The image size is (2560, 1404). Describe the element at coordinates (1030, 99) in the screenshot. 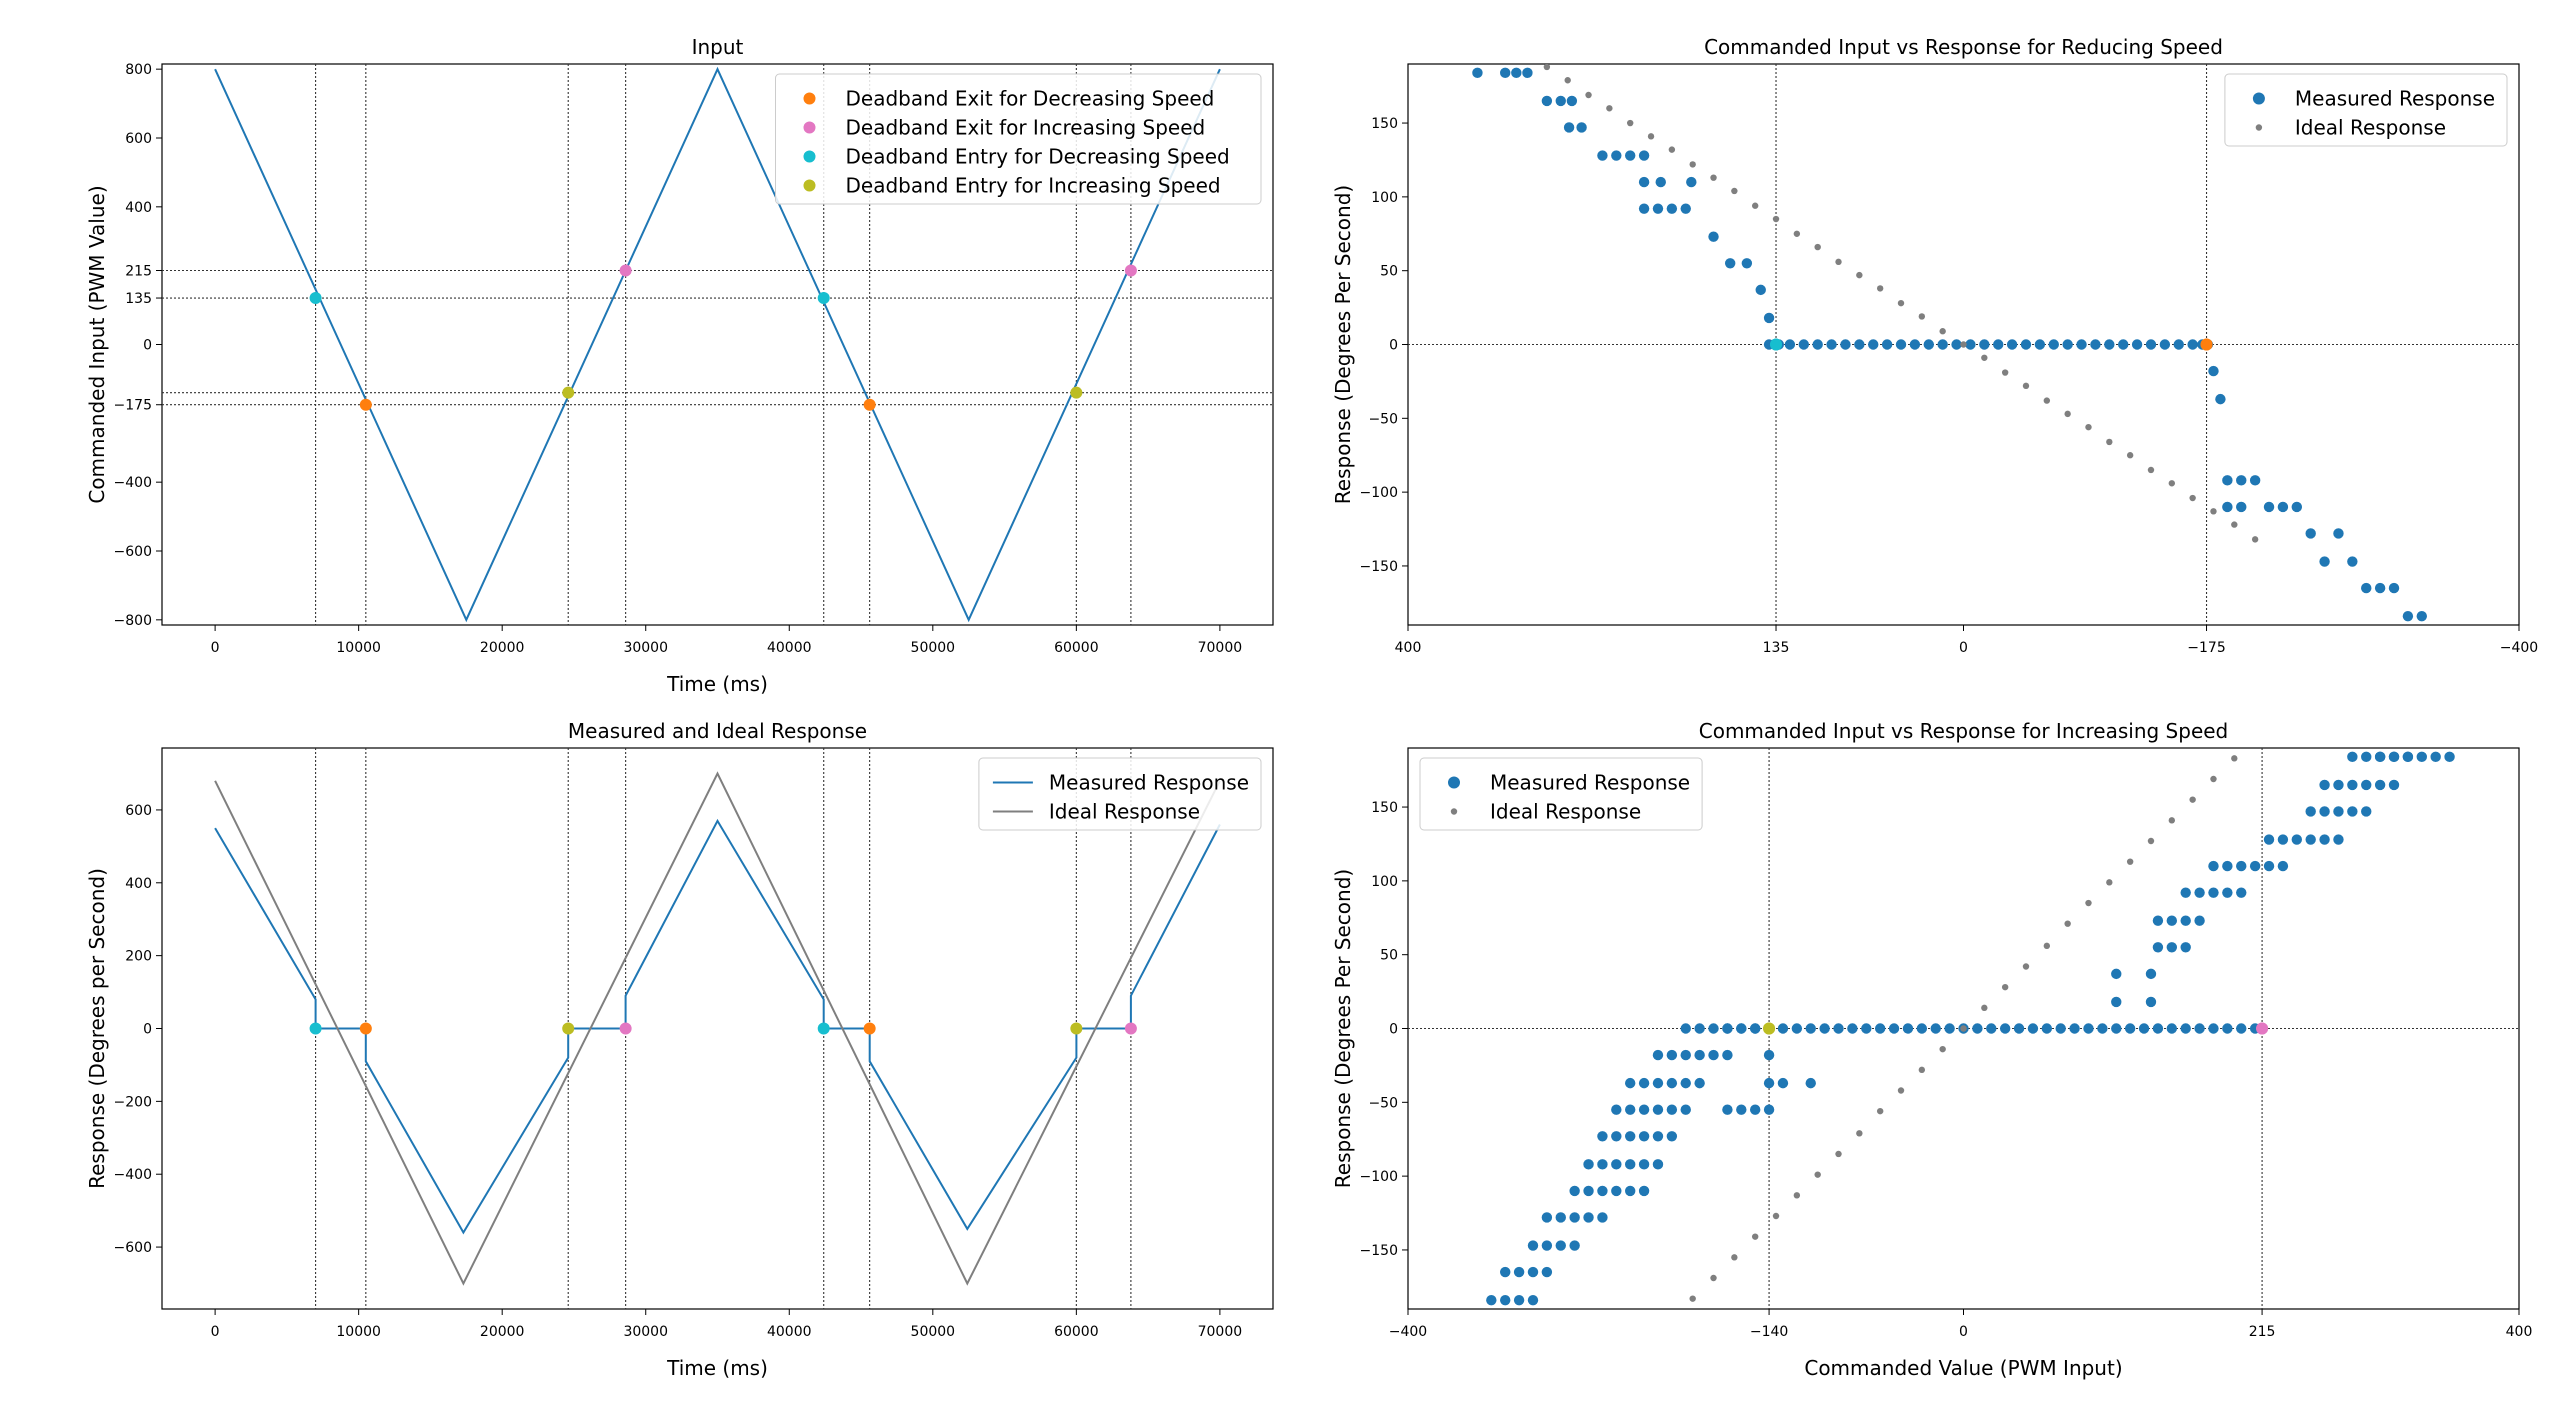

I see `legend-label: Deadband Exit for Decreasing Speed` at that location.